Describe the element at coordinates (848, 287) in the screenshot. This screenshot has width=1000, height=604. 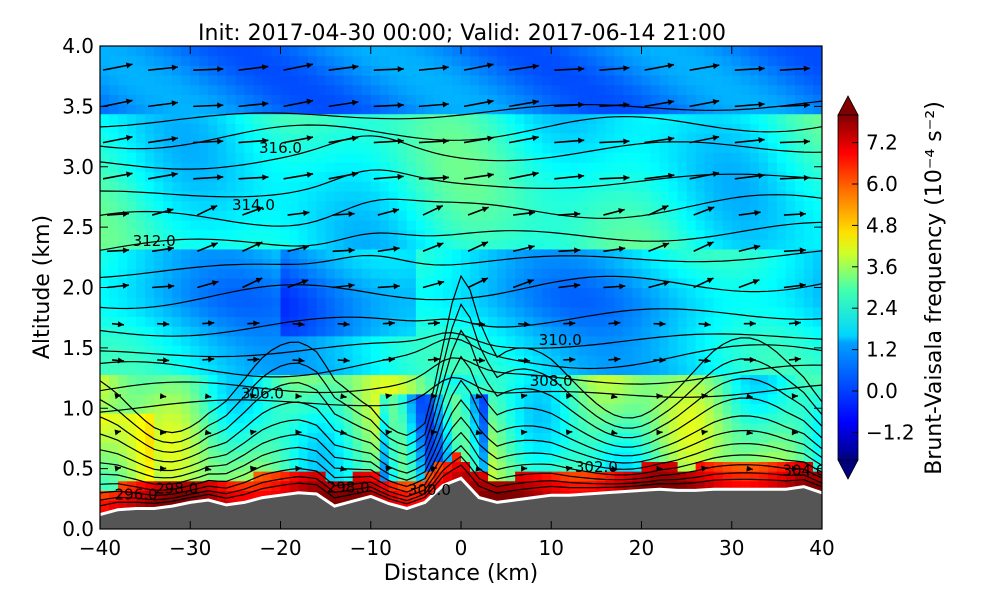
I see `colorbar-gradient` at that location.